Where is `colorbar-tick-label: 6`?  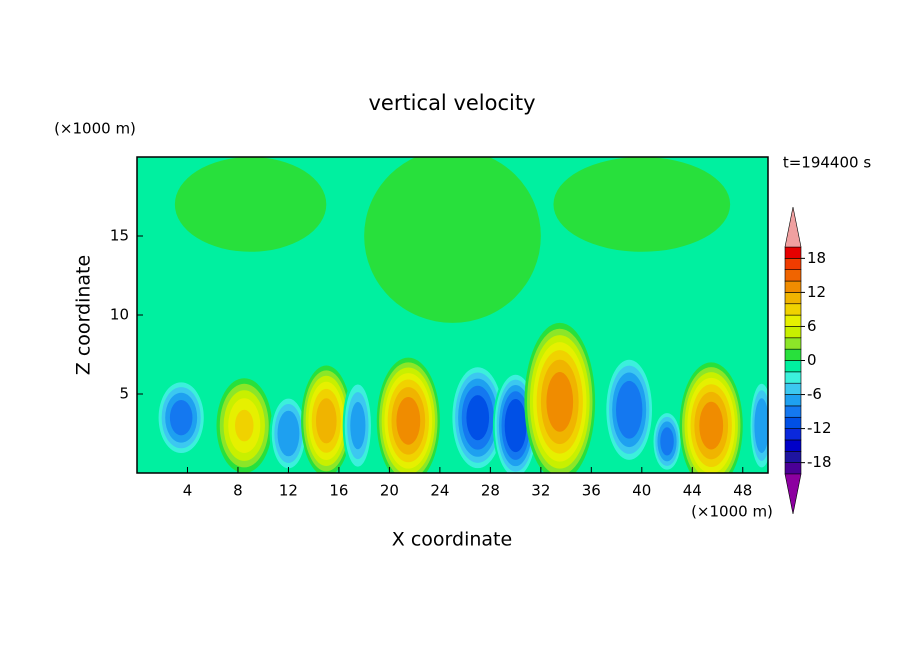
colorbar-tick-label: 6 is located at coordinates (812, 326).